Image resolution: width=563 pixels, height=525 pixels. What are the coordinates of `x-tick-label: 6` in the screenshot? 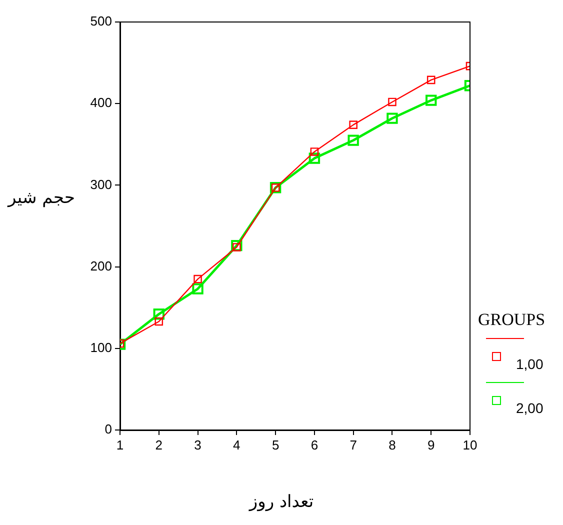 It's located at (314, 444).